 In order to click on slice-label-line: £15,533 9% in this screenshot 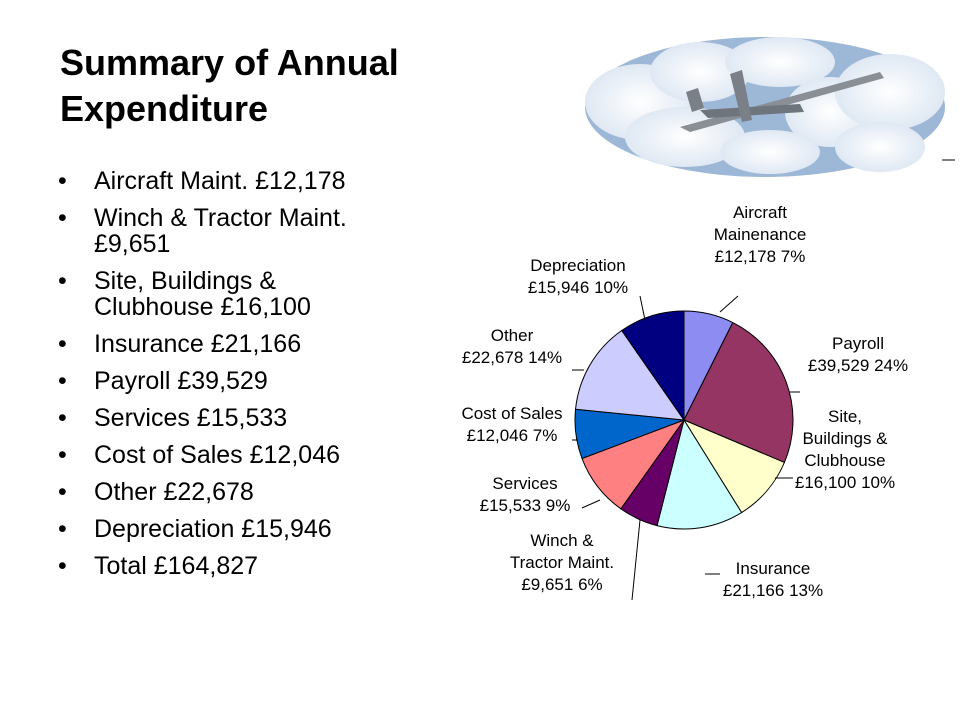, I will do `click(525, 505)`.